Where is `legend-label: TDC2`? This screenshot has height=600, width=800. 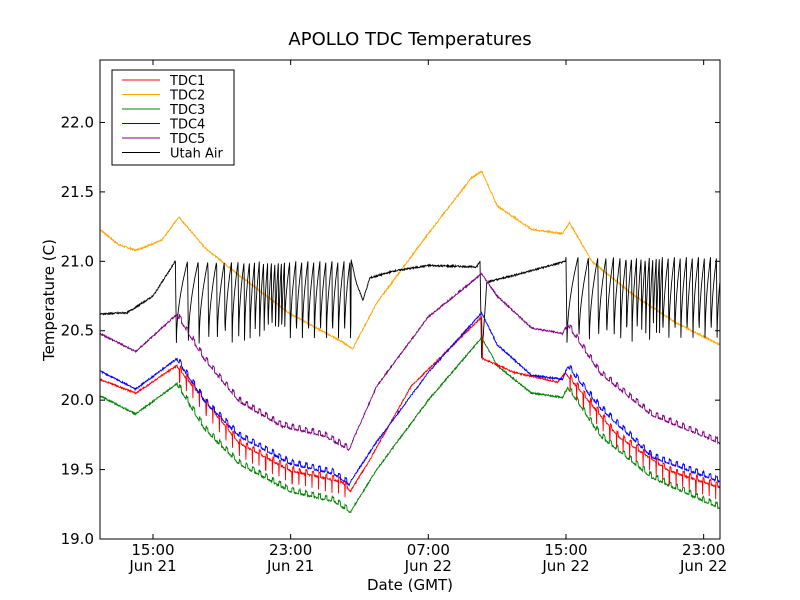 legend-label: TDC2 is located at coordinates (187, 96).